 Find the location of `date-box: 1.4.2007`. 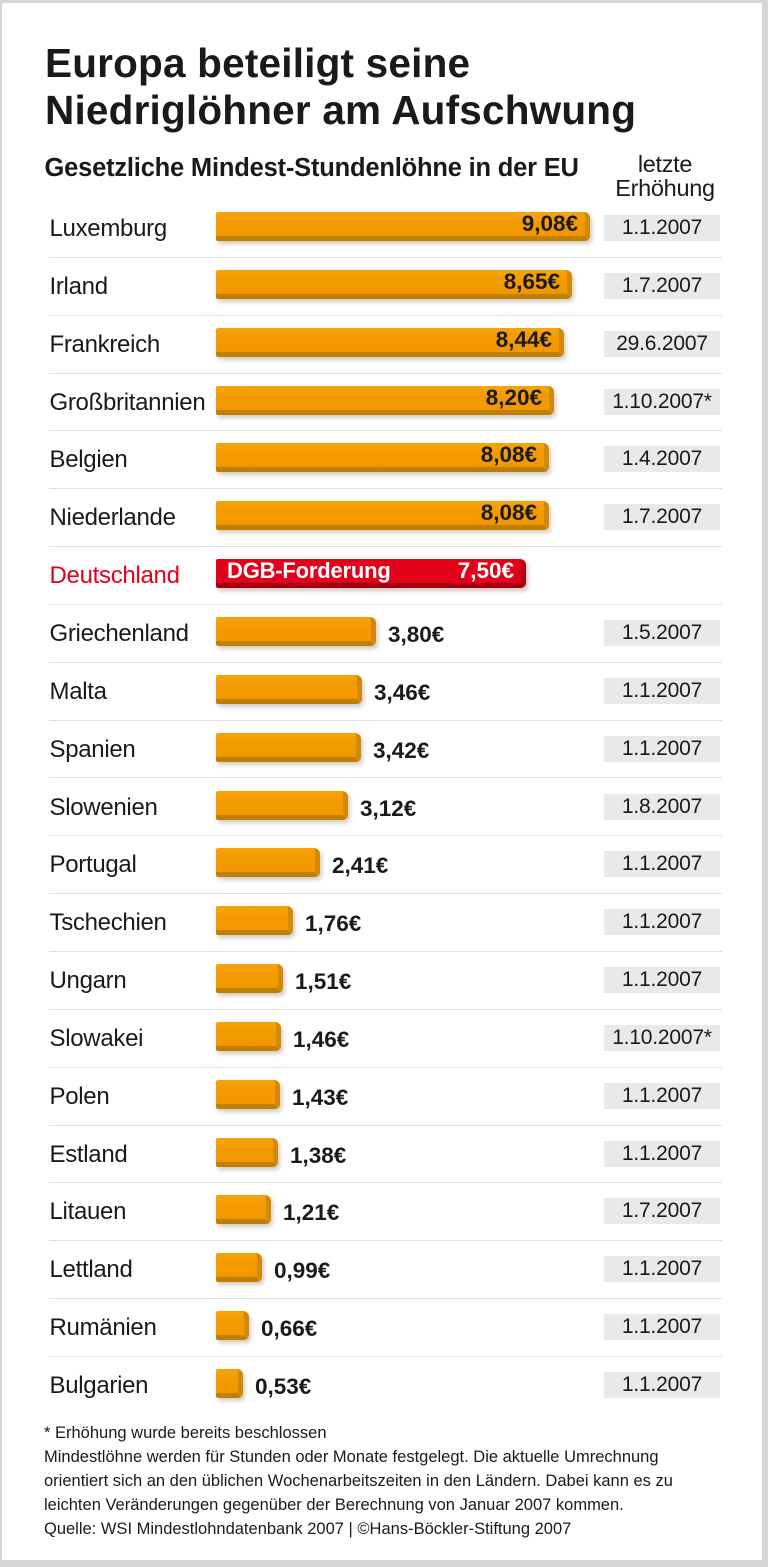

date-box: 1.4.2007 is located at coordinates (662, 459).